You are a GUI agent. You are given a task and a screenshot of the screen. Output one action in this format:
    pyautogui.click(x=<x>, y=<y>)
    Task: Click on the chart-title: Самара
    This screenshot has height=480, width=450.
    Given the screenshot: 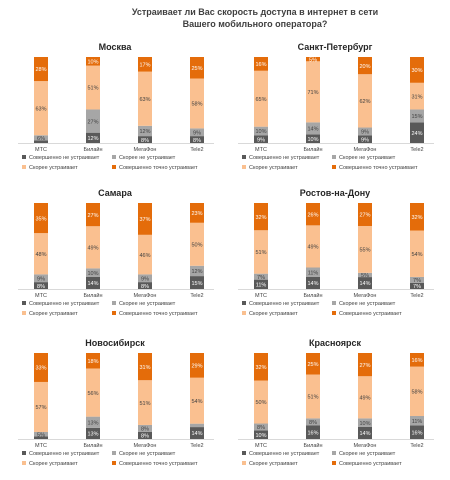 What is the action you would take?
    pyautogui.click(x=115, y=193)
    